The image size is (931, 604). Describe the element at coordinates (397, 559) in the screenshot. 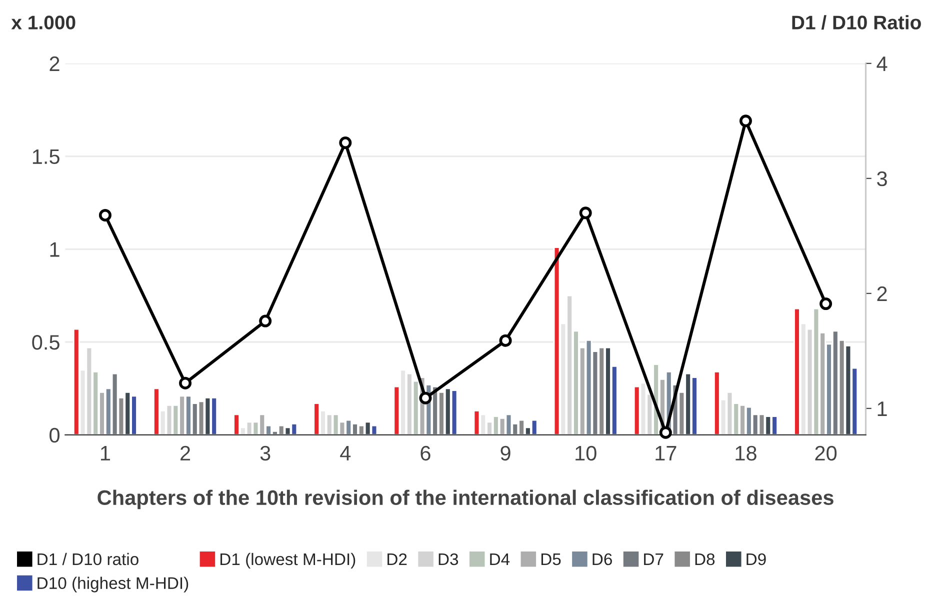

I see `legend-label: D2` at that location.